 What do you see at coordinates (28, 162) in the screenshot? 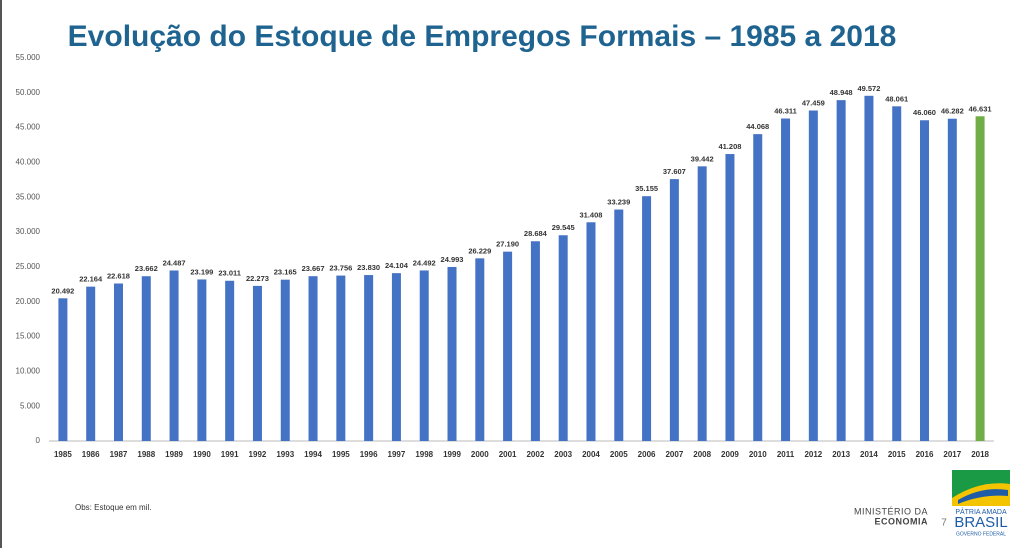
I see `y-tick-label: 40.000` at bounding box center [28, 162].